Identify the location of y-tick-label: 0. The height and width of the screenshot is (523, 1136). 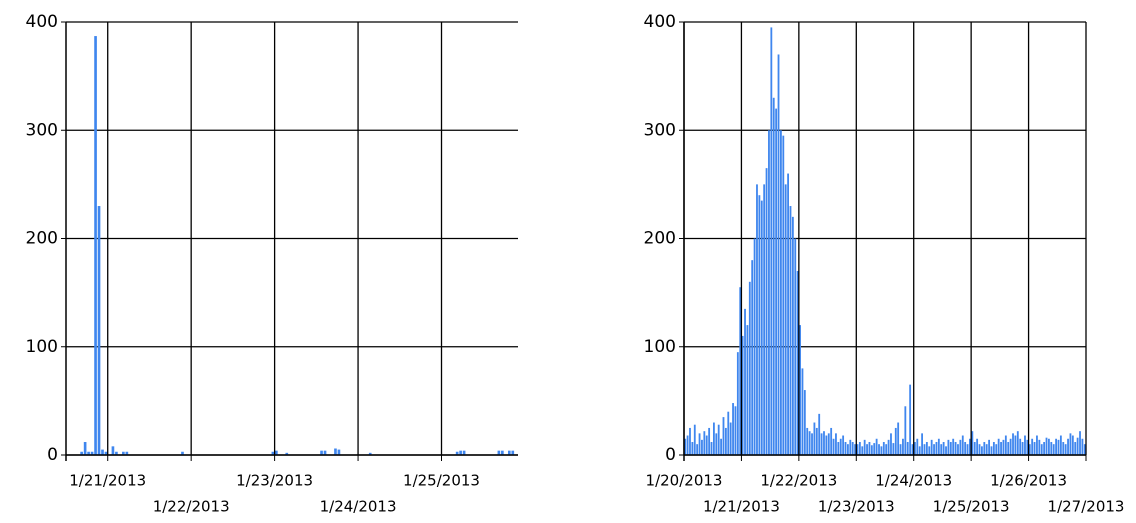
(52, 455).